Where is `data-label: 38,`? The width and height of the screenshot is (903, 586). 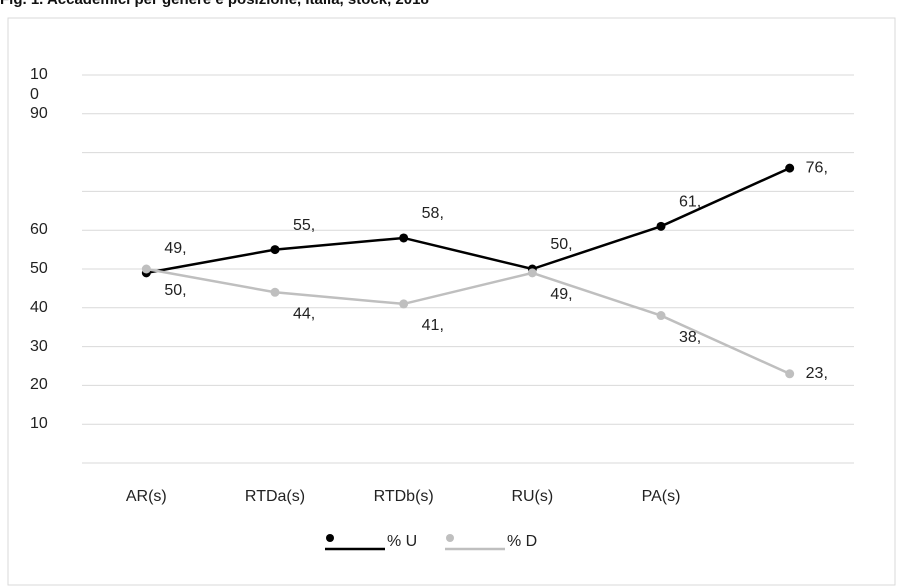 data-label: 38, is located at coordinates (690, 337).